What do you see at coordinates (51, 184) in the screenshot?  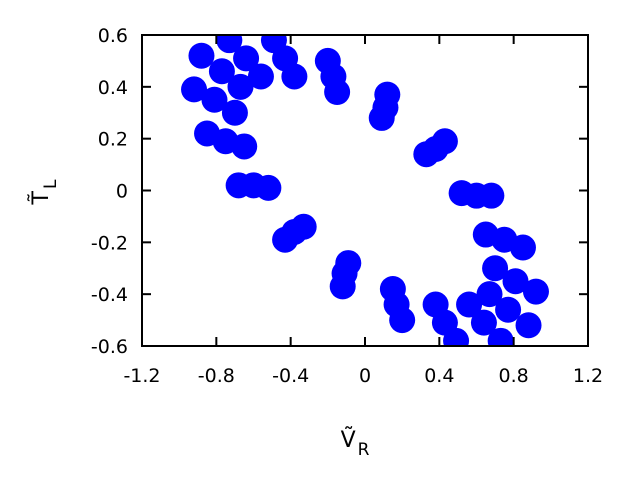 I see `y-label-sub: L` at bounding box center [51, 184].